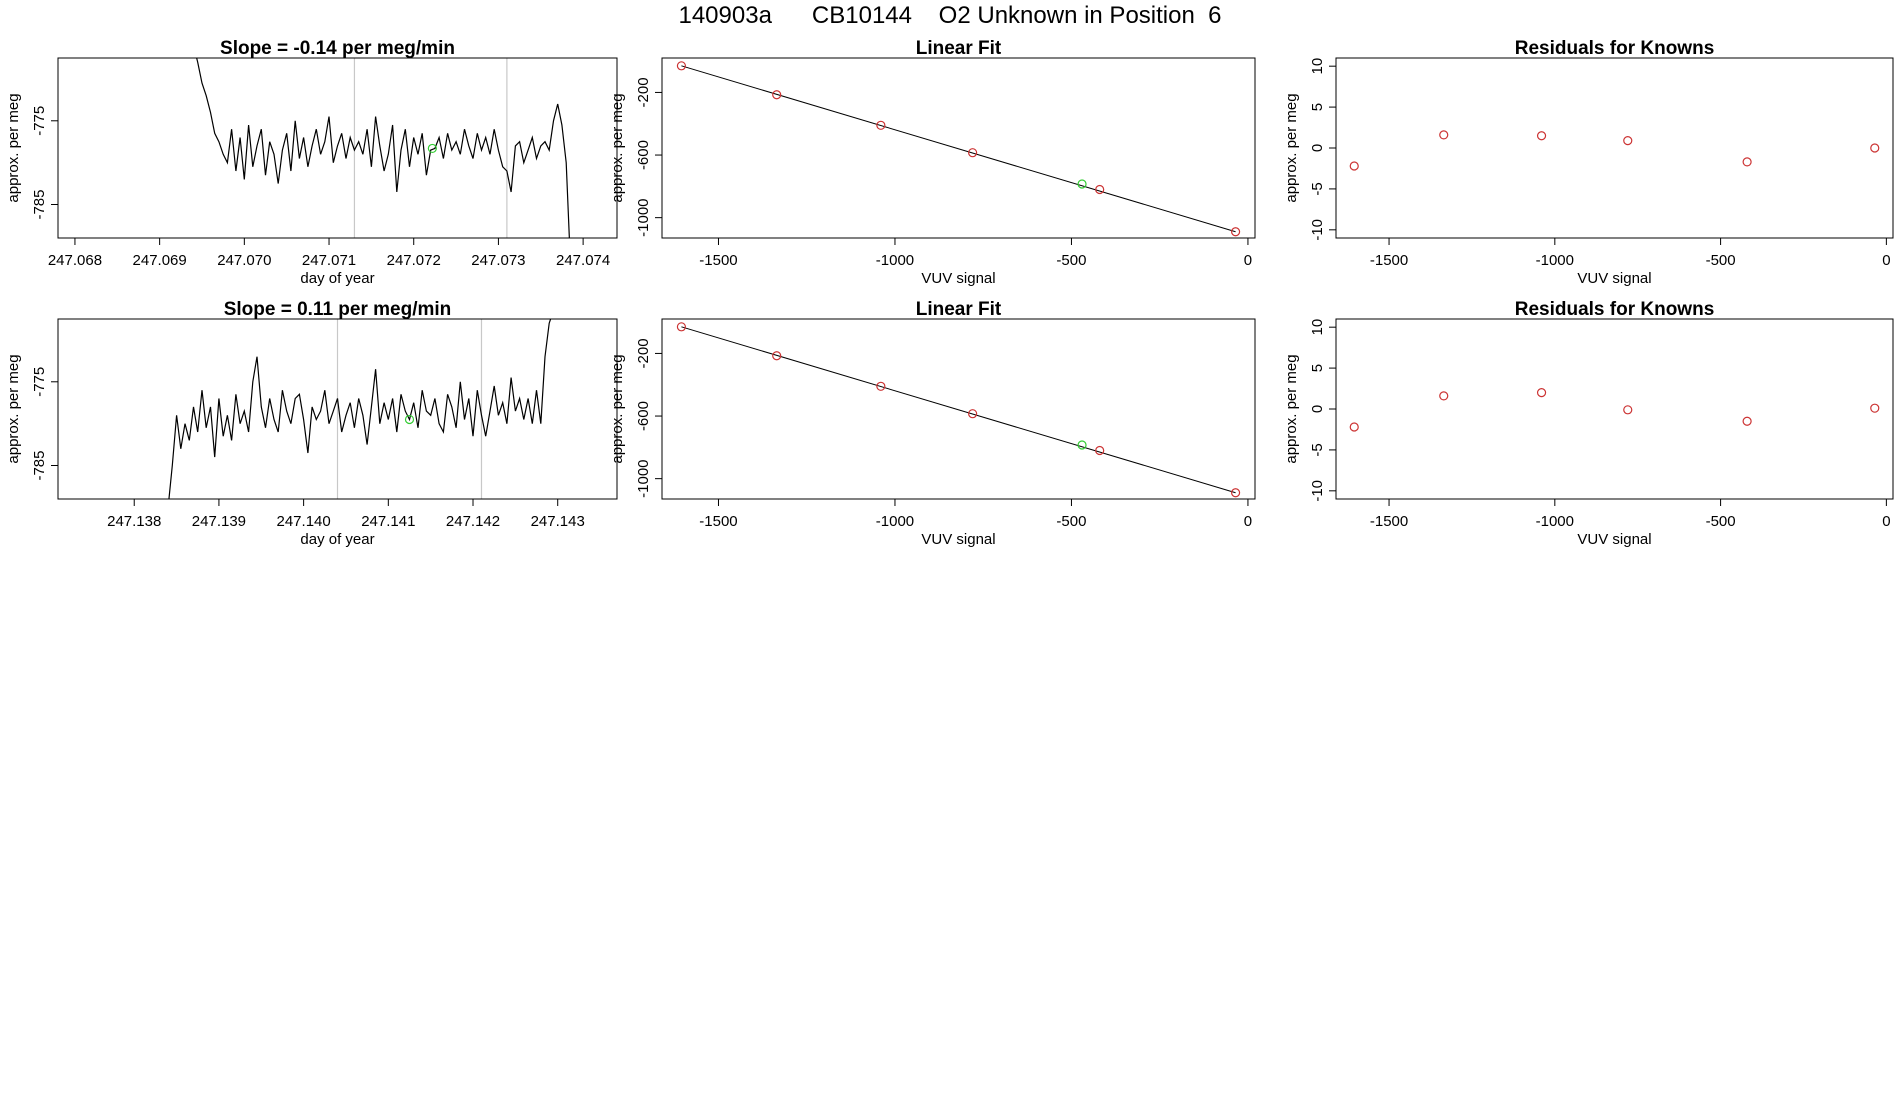  Describe the element at coordinates (134, 521) in the screenshot. I see `x-tick-label: 247.138` at that location.